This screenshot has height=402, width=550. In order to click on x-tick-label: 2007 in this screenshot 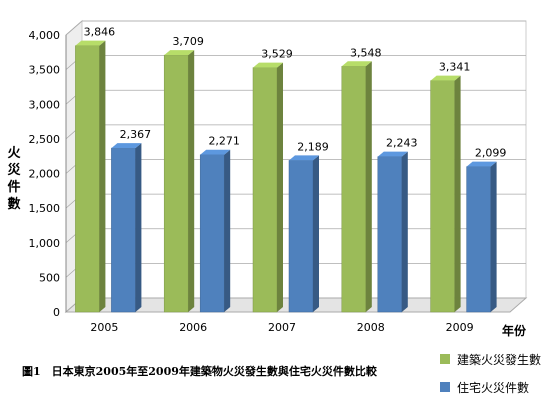, I will do `click(282, 327)`.